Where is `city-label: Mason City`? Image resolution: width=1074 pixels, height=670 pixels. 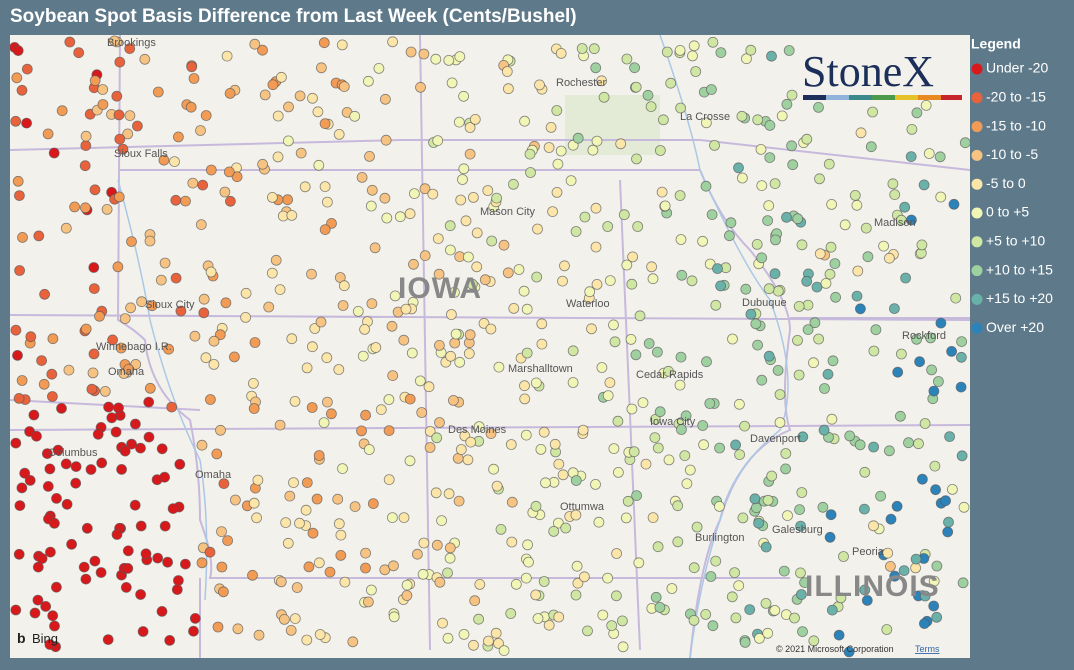 city-label: Mason City is located at coordinates (508, 212).